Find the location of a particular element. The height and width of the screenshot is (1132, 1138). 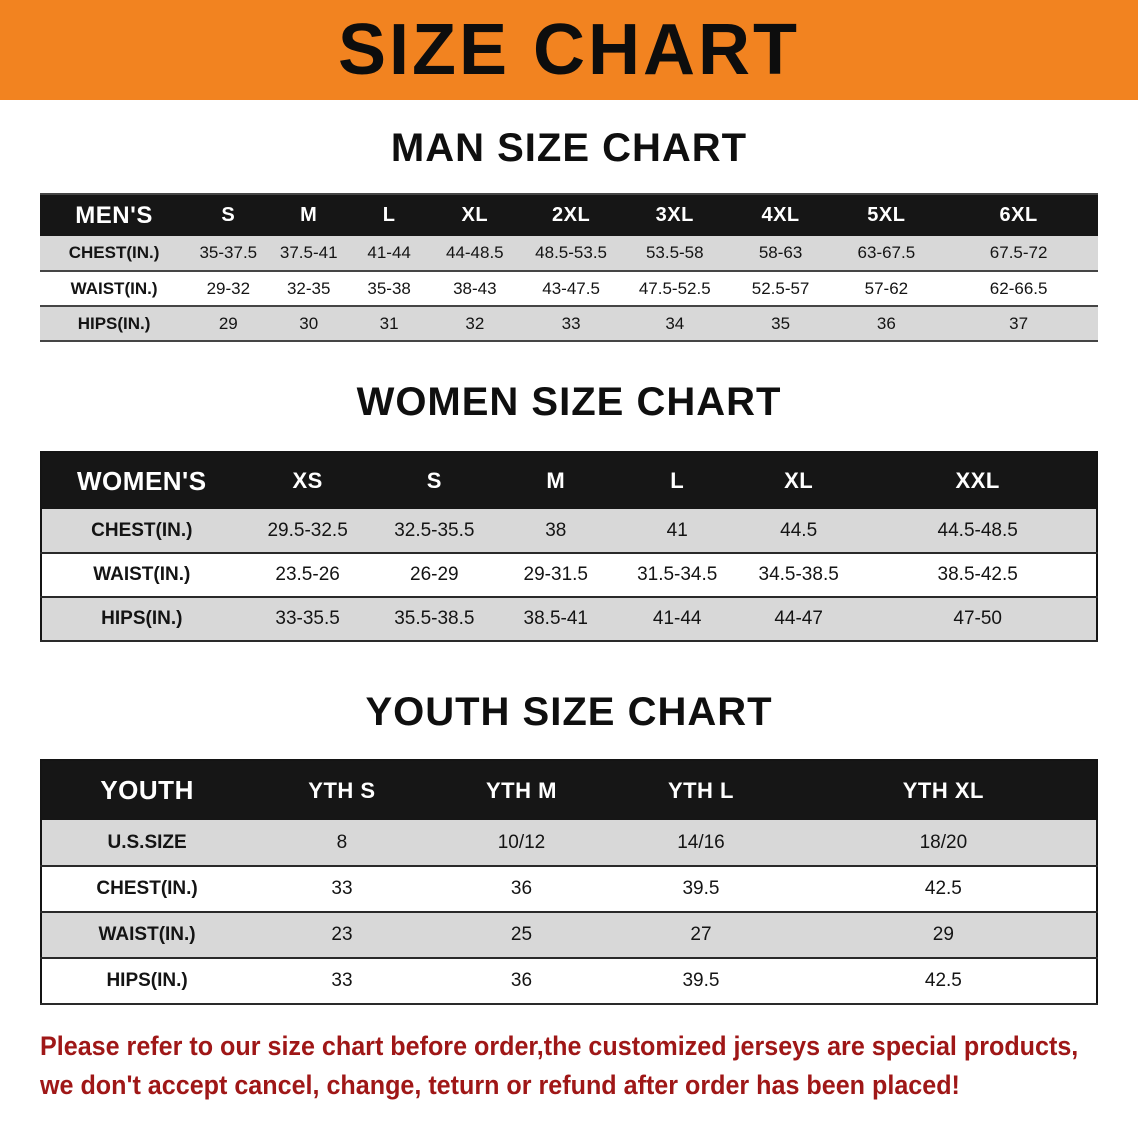

size-value-cell: 29-31.5 is located at coordinates (556, 575).